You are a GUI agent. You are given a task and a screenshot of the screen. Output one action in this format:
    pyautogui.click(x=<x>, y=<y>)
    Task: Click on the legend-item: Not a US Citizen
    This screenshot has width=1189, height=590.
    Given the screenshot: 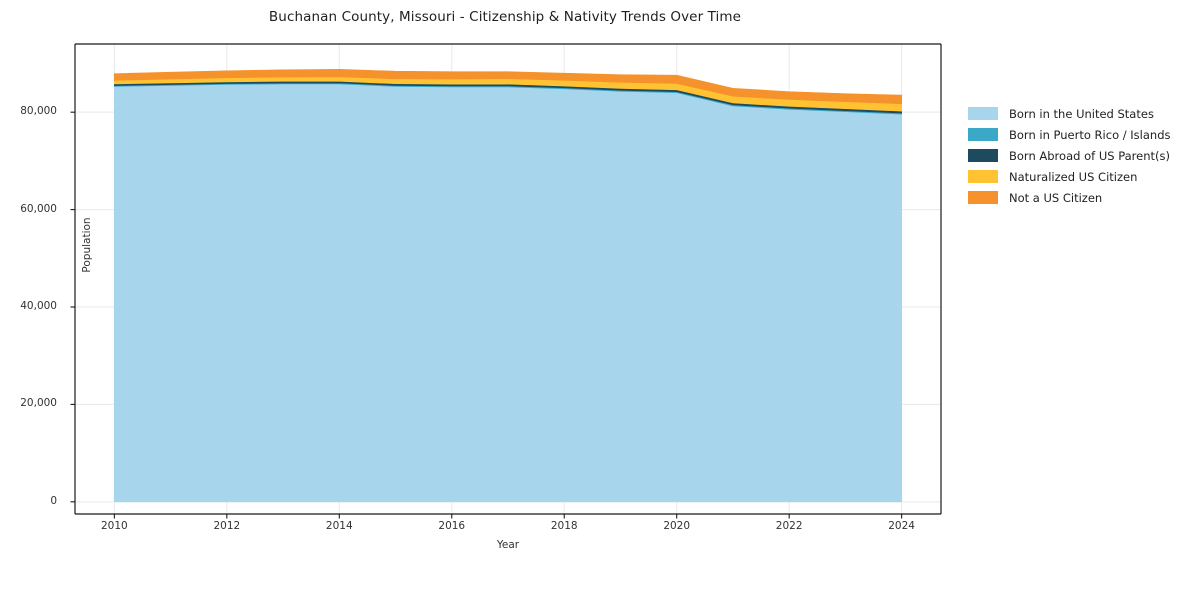 What is the action you would take?
    pyautogui.click(x=1075, y=197)
    